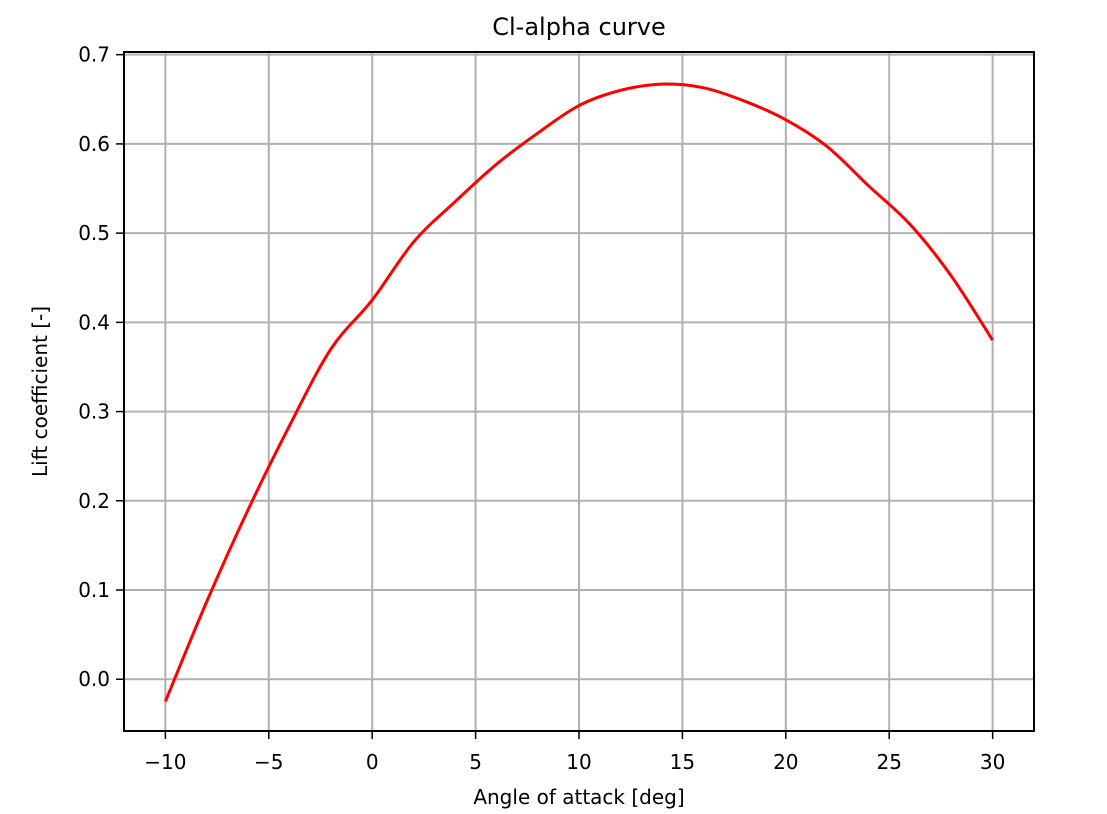 The width and height of the screenshot is (1107, 814). Describe the element at coordinates (94, 679) in the screenshot. I see `y-tick-label: 0.0` at that location.